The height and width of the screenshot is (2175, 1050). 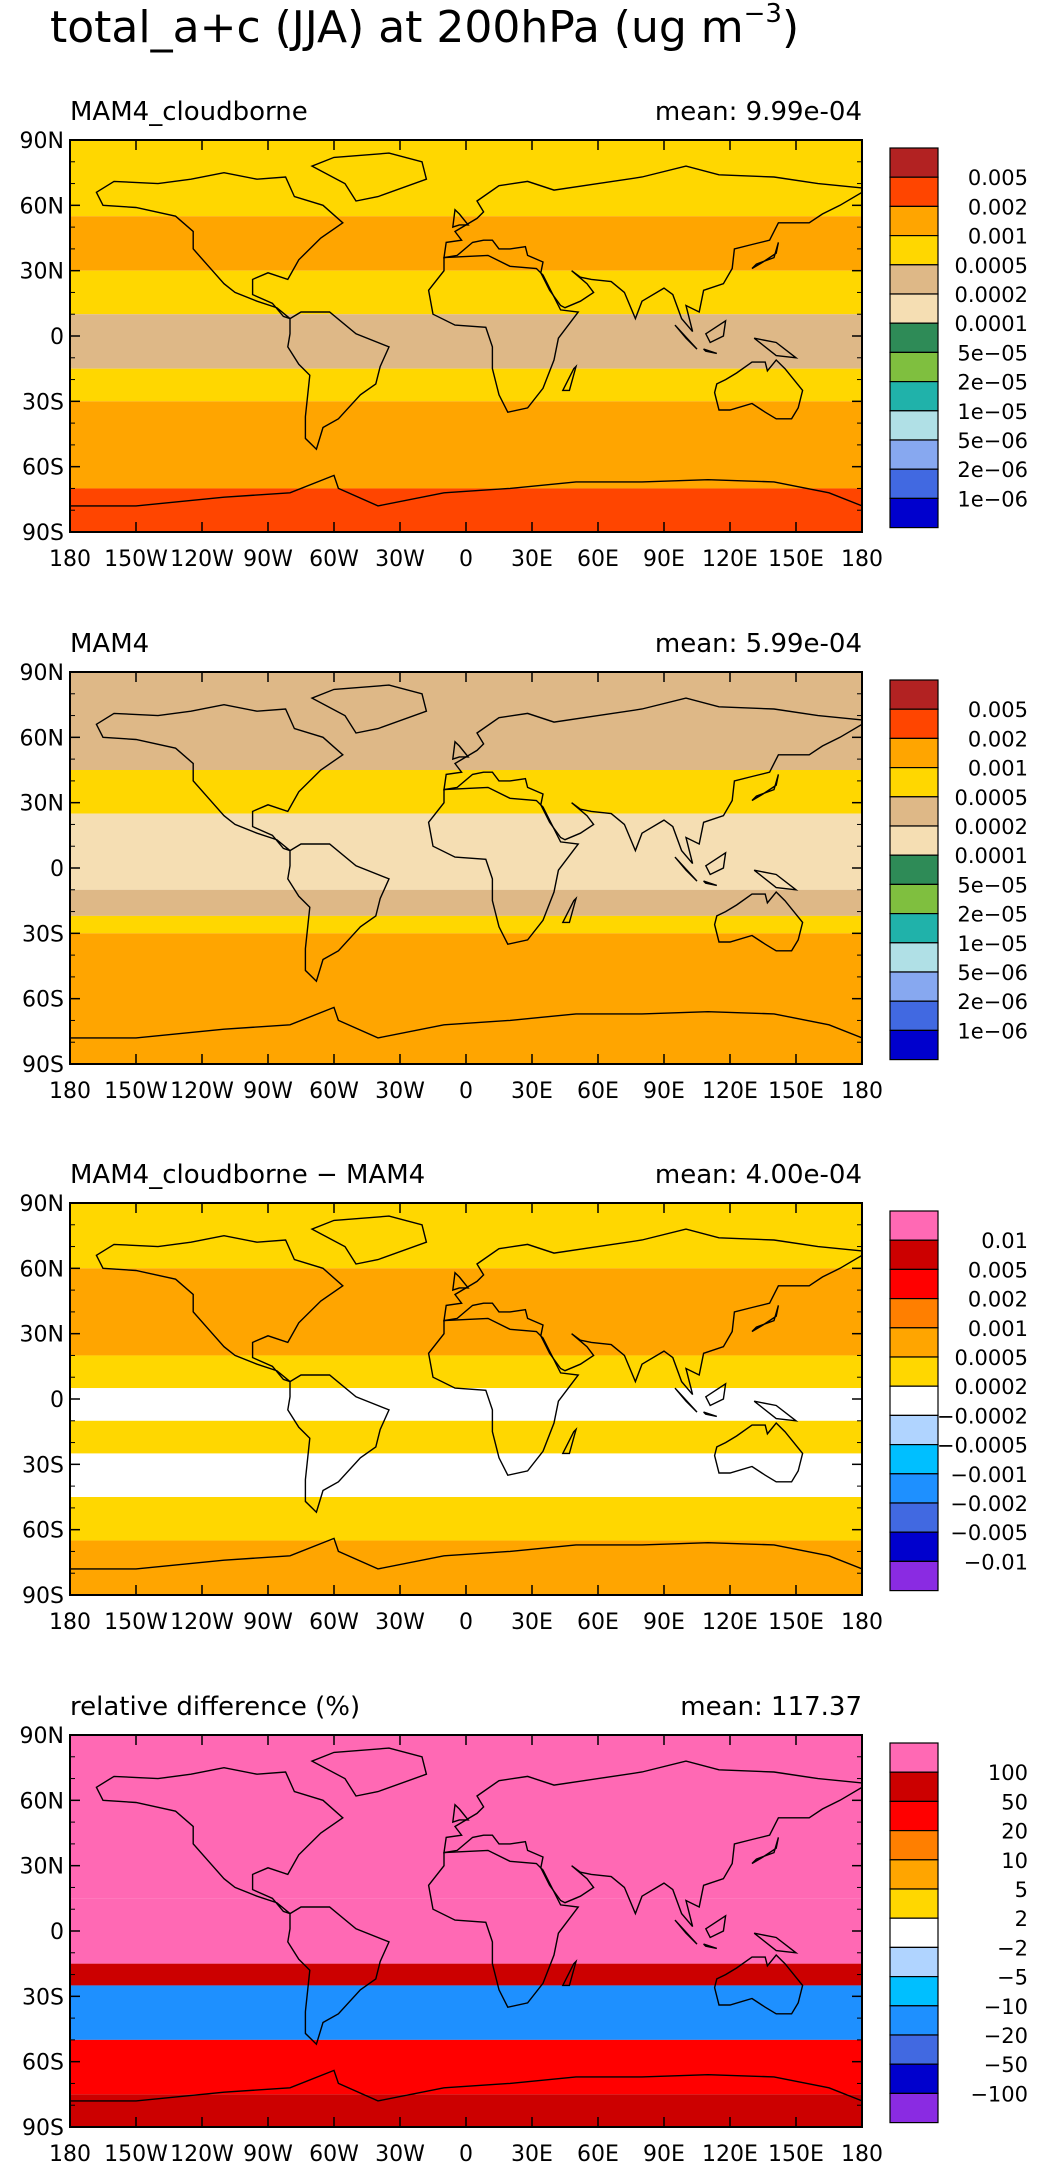 I want to click on colorbar-label: −0.0002, so click(x=982, y=1416).